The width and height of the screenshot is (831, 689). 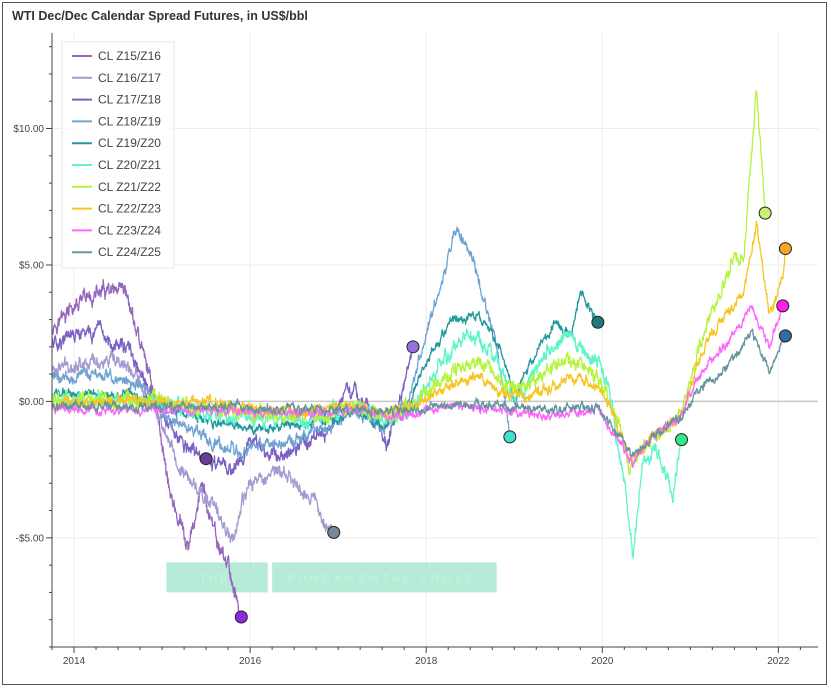 What do you see at coordinates (129, 100) in the screenshot?
I see `legend-label: CL Z17/Z18` at bounding box center [129, 100].